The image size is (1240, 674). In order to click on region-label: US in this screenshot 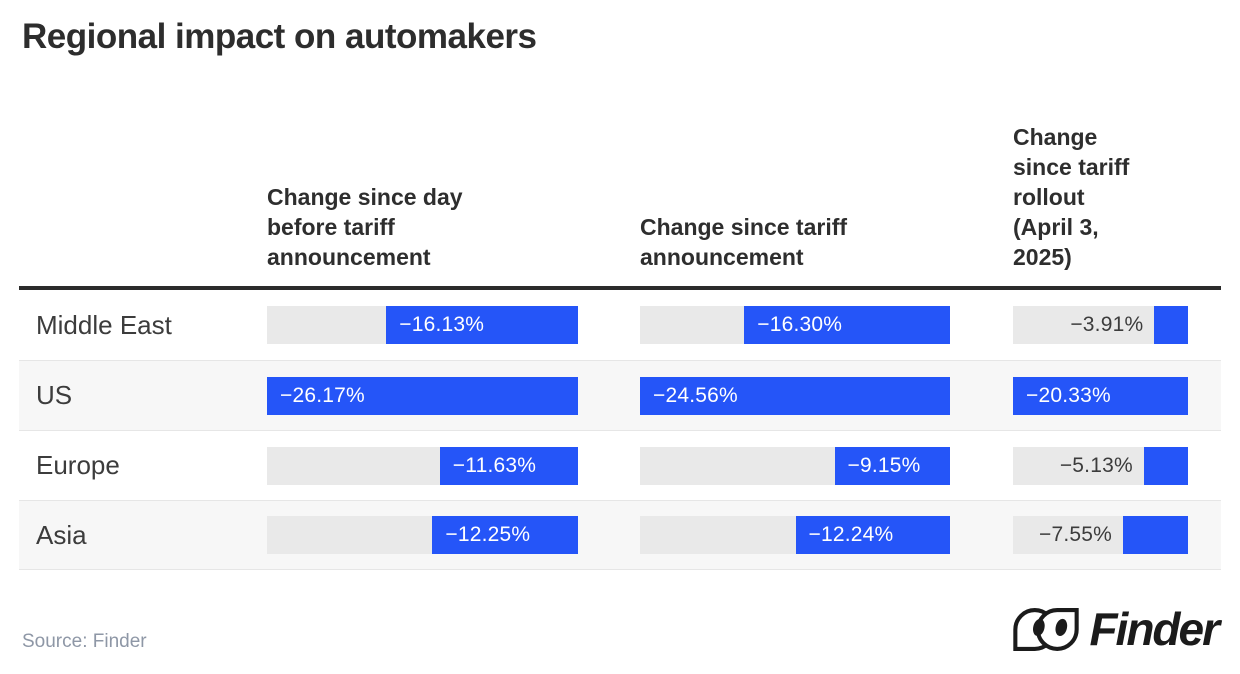, I will do `click(54, 395)`.